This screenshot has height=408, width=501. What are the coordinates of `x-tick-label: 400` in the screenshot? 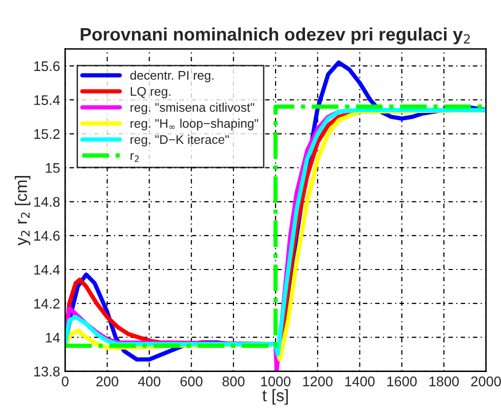 It's located at (149, 381).